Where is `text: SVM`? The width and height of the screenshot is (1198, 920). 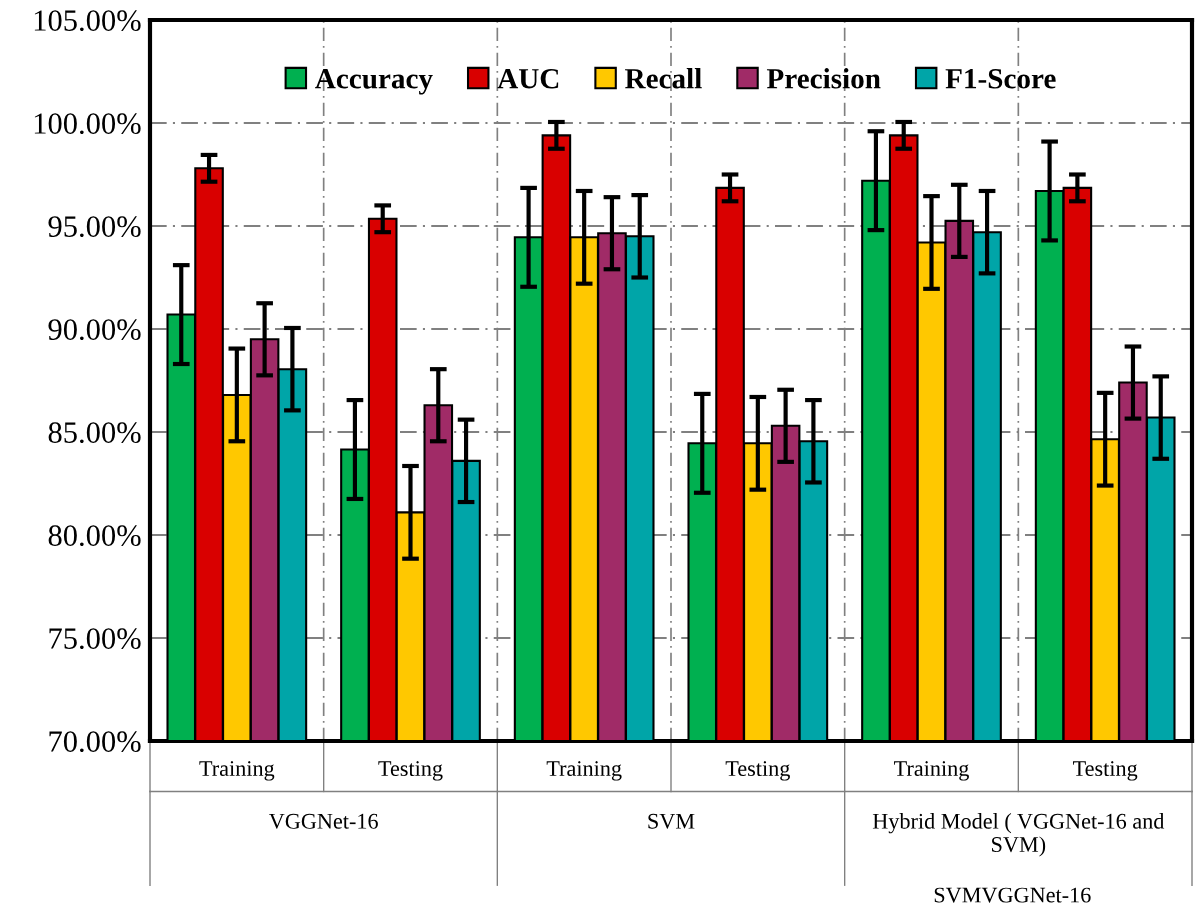 text: SVM is located at coordinates (671, 821).